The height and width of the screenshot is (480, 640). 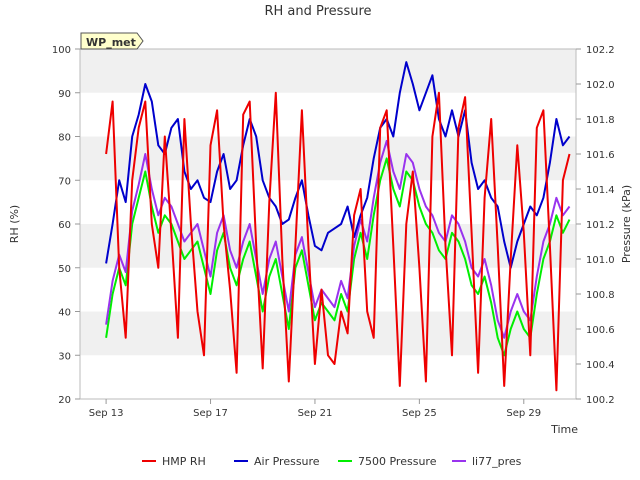 I want to click on chart-title: RH and Pressure, so click(x=317, y=11).